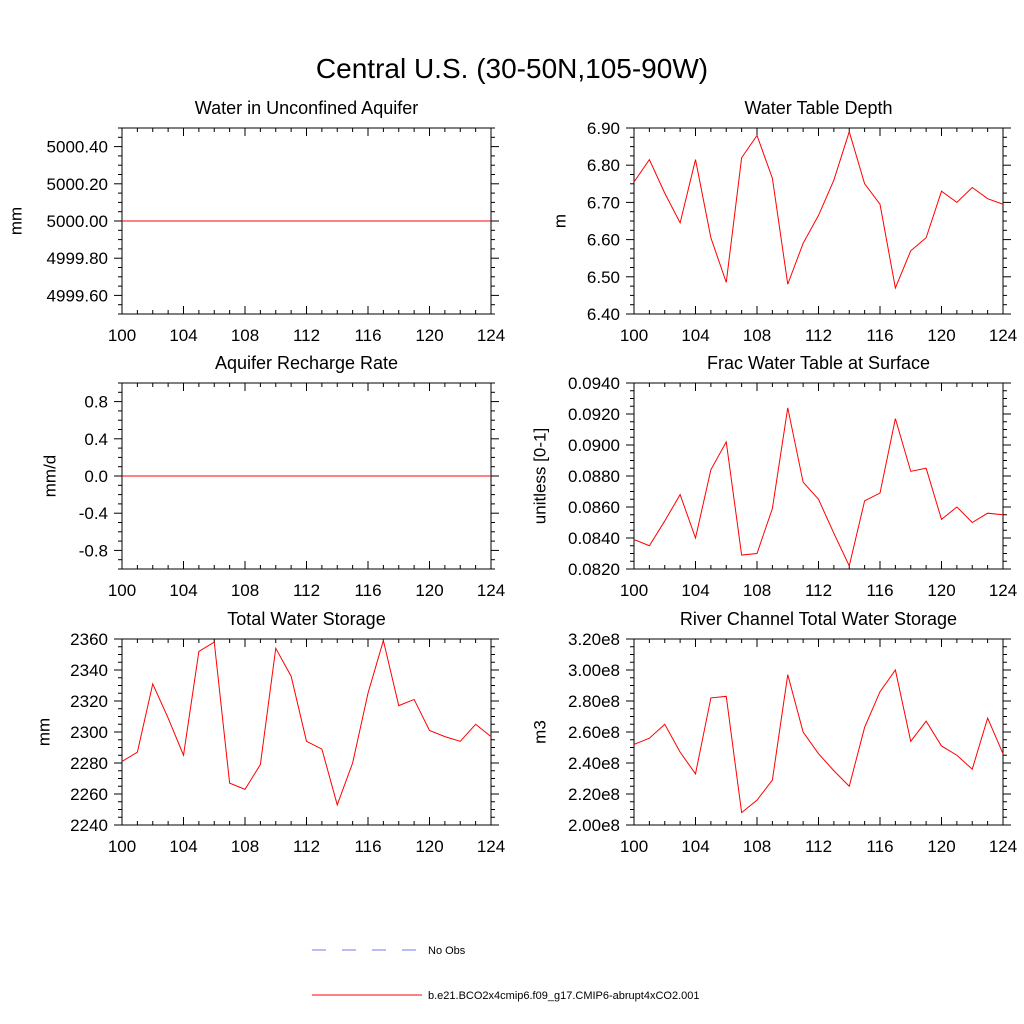 The width and height of the screenshot is (1024, 1024). I want to click on panel-title: Aquifer Recharge Rate, so click(306, 363).